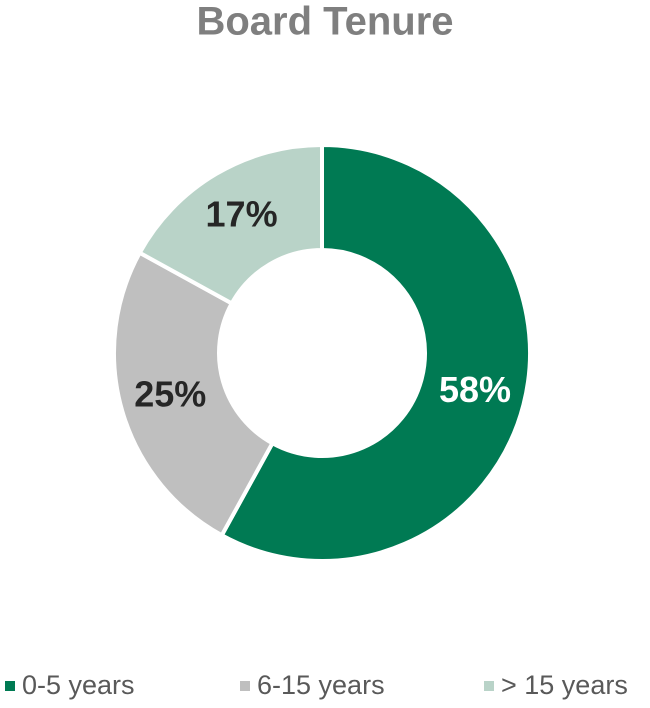 This screenshot has width=650, height=708. What do you see at coordinates (78, 685) in the screenshot?
I see `legend-label: 0-5 years` at bounding box center [78, 685].